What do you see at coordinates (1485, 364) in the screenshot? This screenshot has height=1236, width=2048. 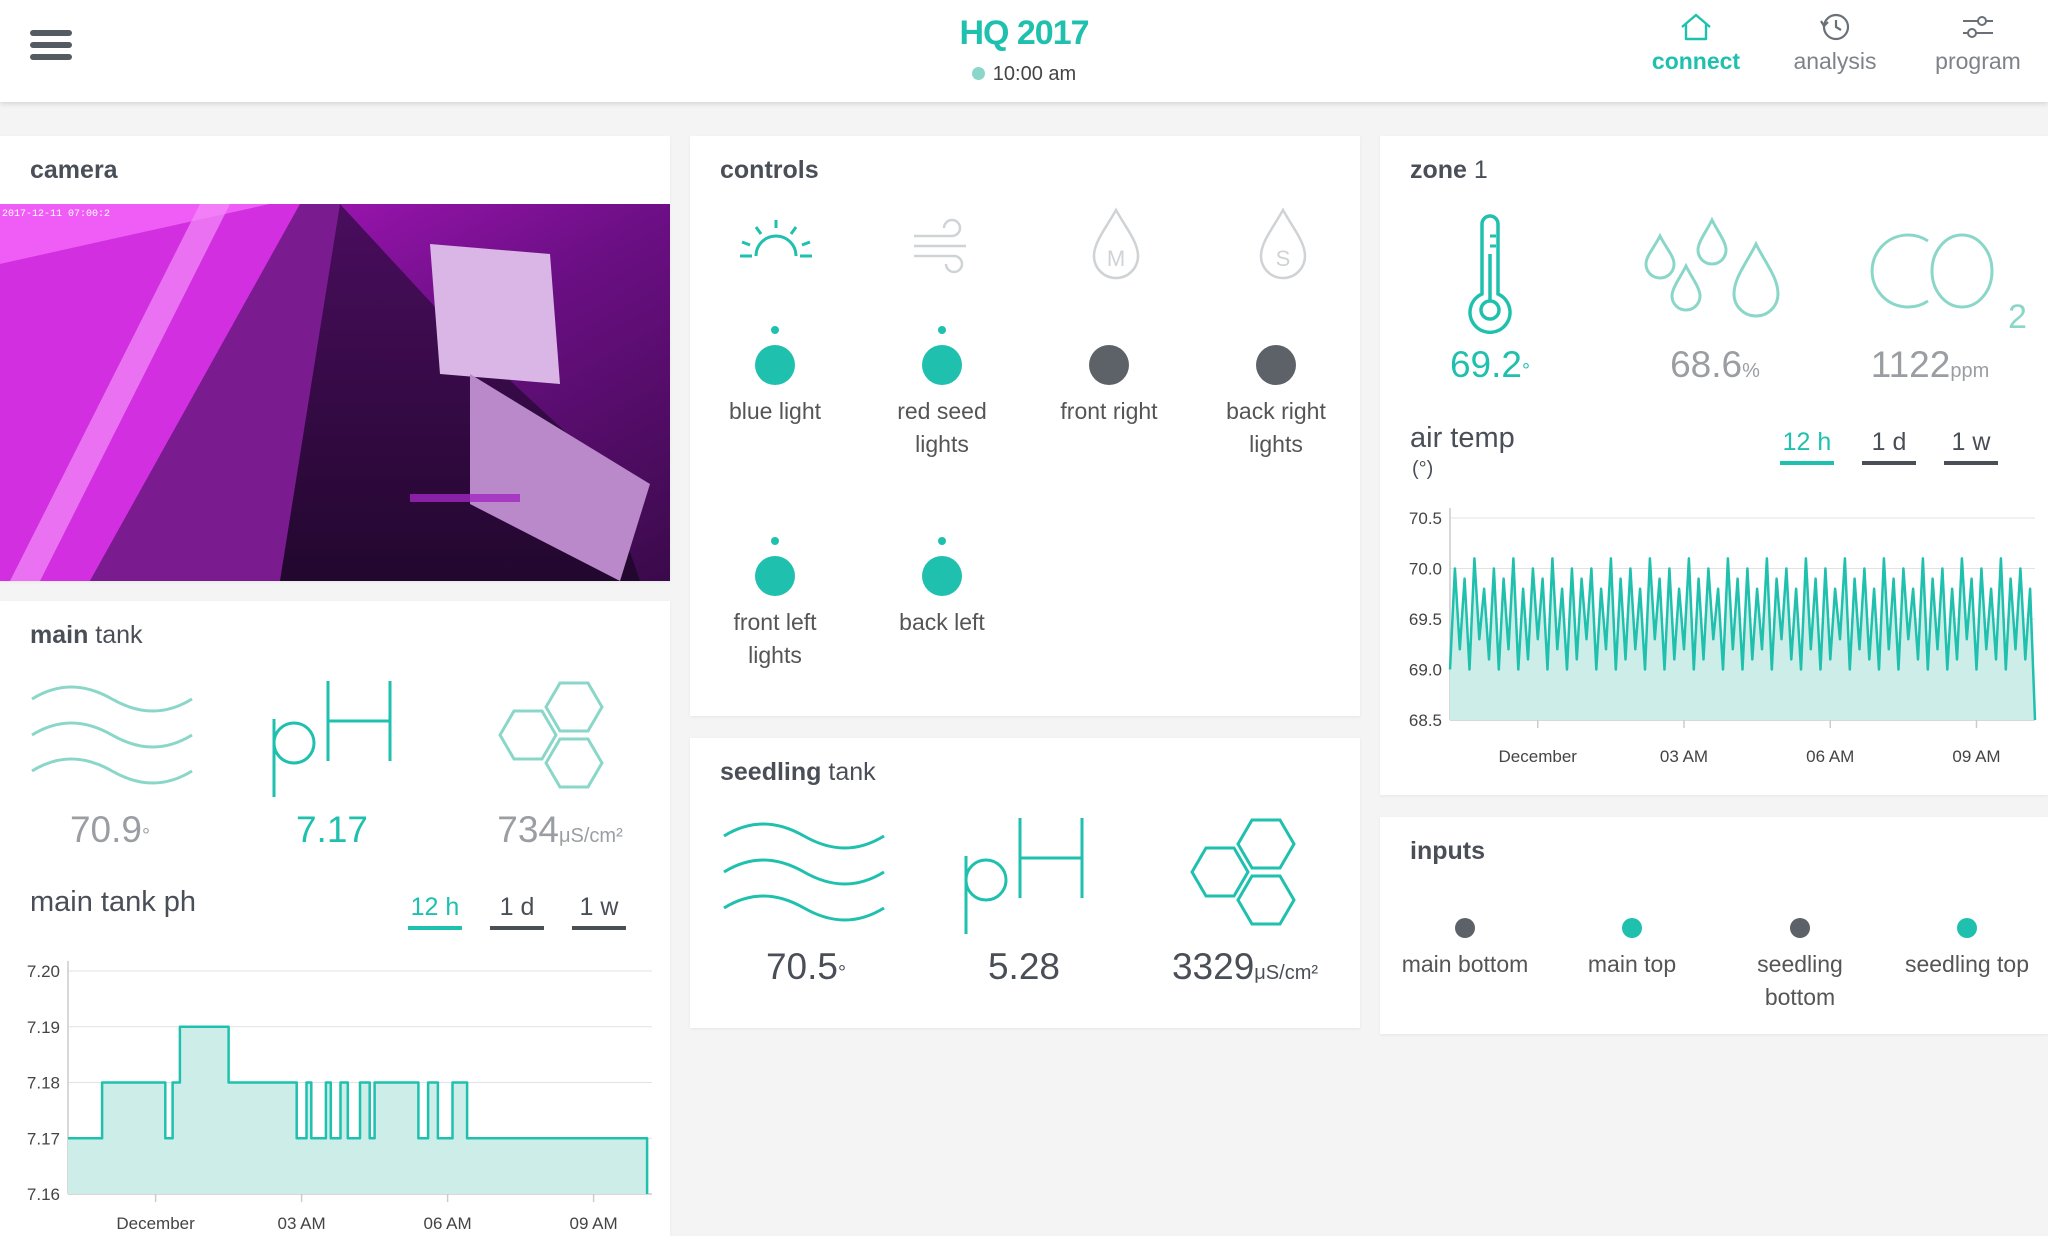 I see `zone-temp-value: 69.2` at bounding box center [1485, 364].